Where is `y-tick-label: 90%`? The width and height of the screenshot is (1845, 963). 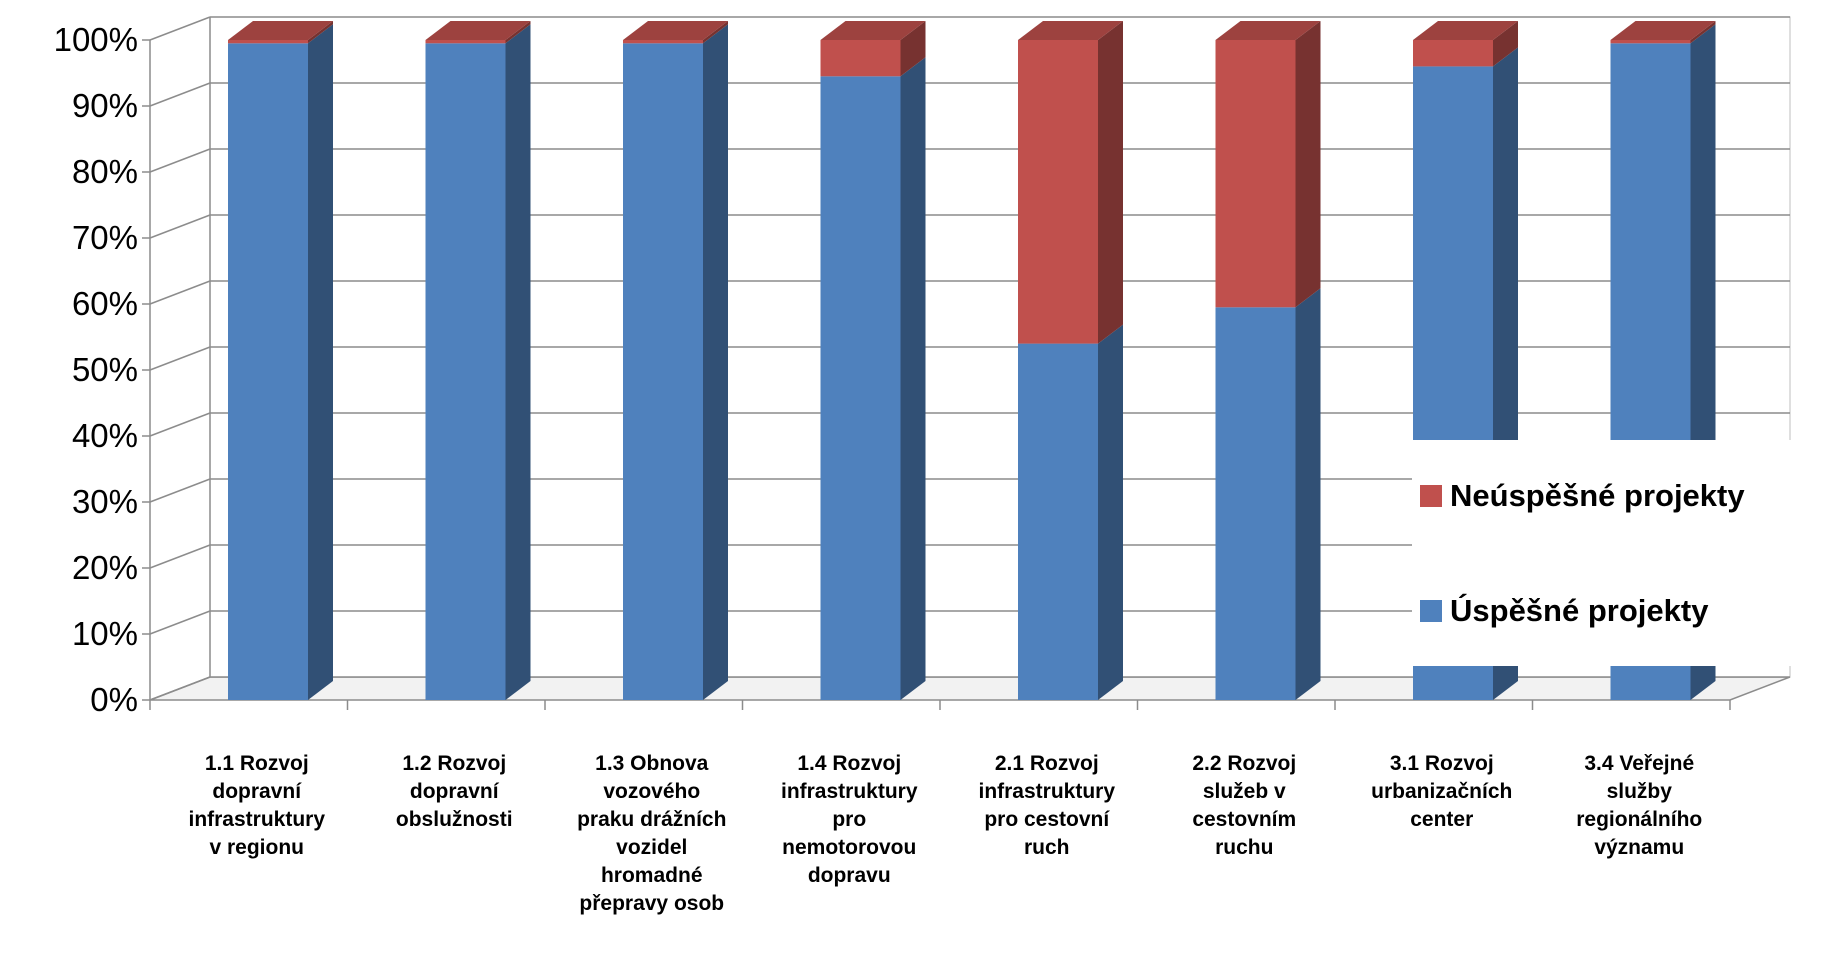
y-tick-label: 90% is located at coordinates (105, 105).